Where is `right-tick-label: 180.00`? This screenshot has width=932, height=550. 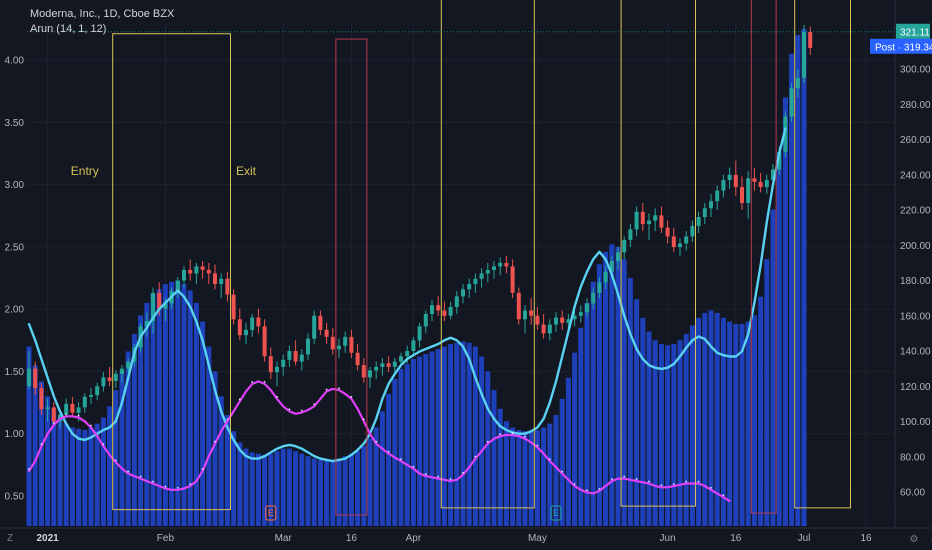
right-tick-label: 180.00 is located at coordinates (915, 281).